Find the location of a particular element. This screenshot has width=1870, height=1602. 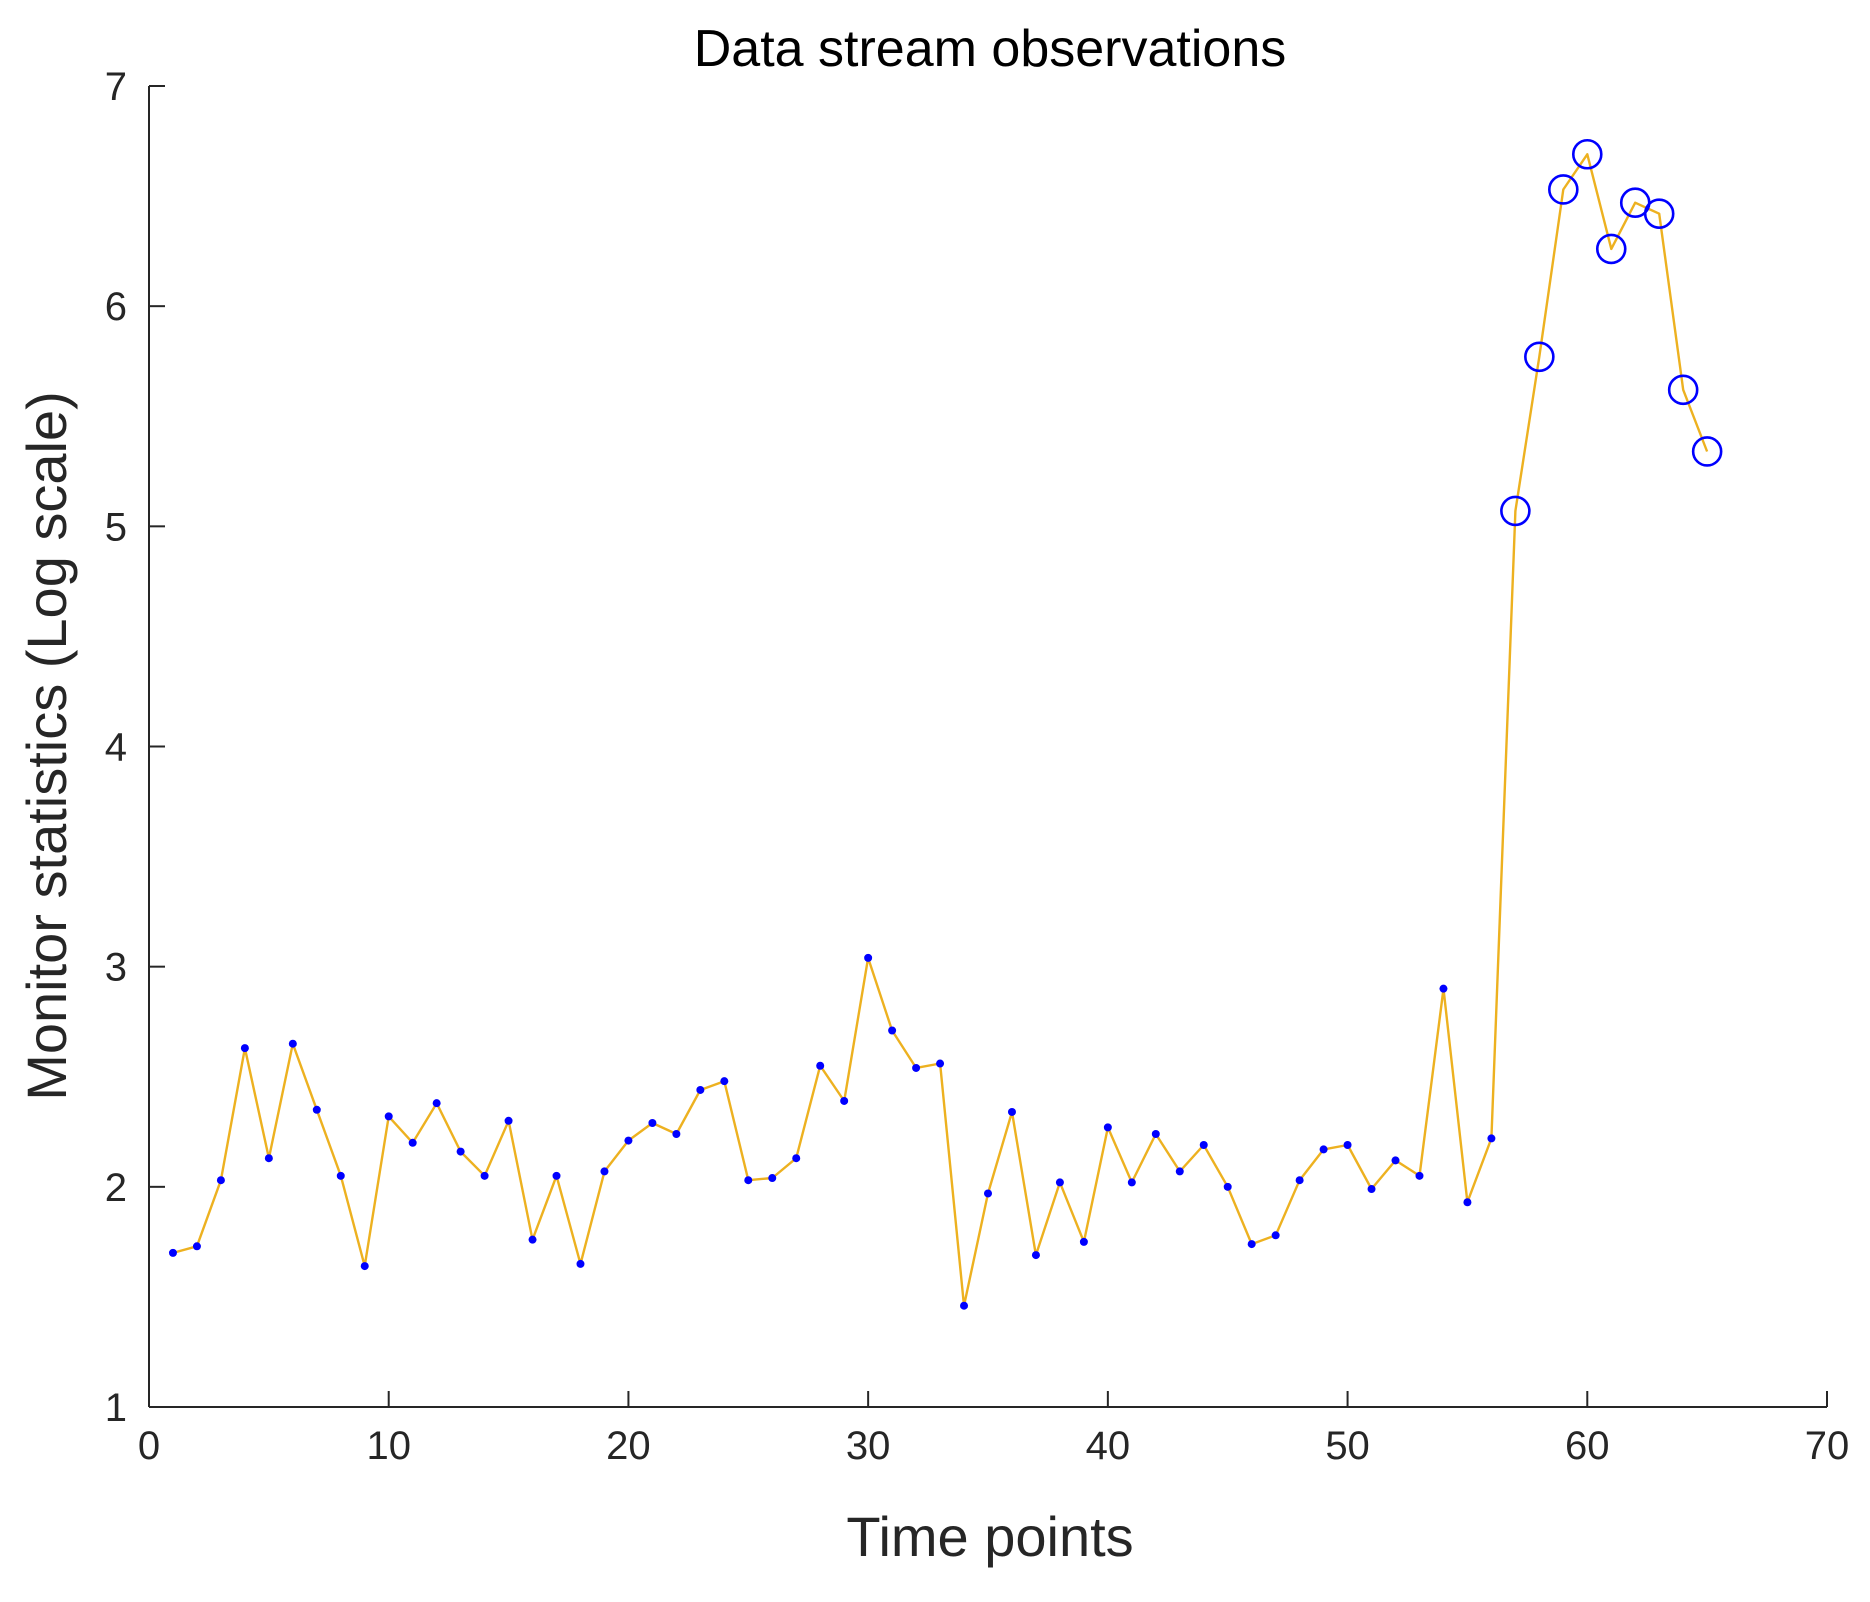

y-axis-ticks: 1 2 3 4 5 6 7 is located at coordinates (135, 747).